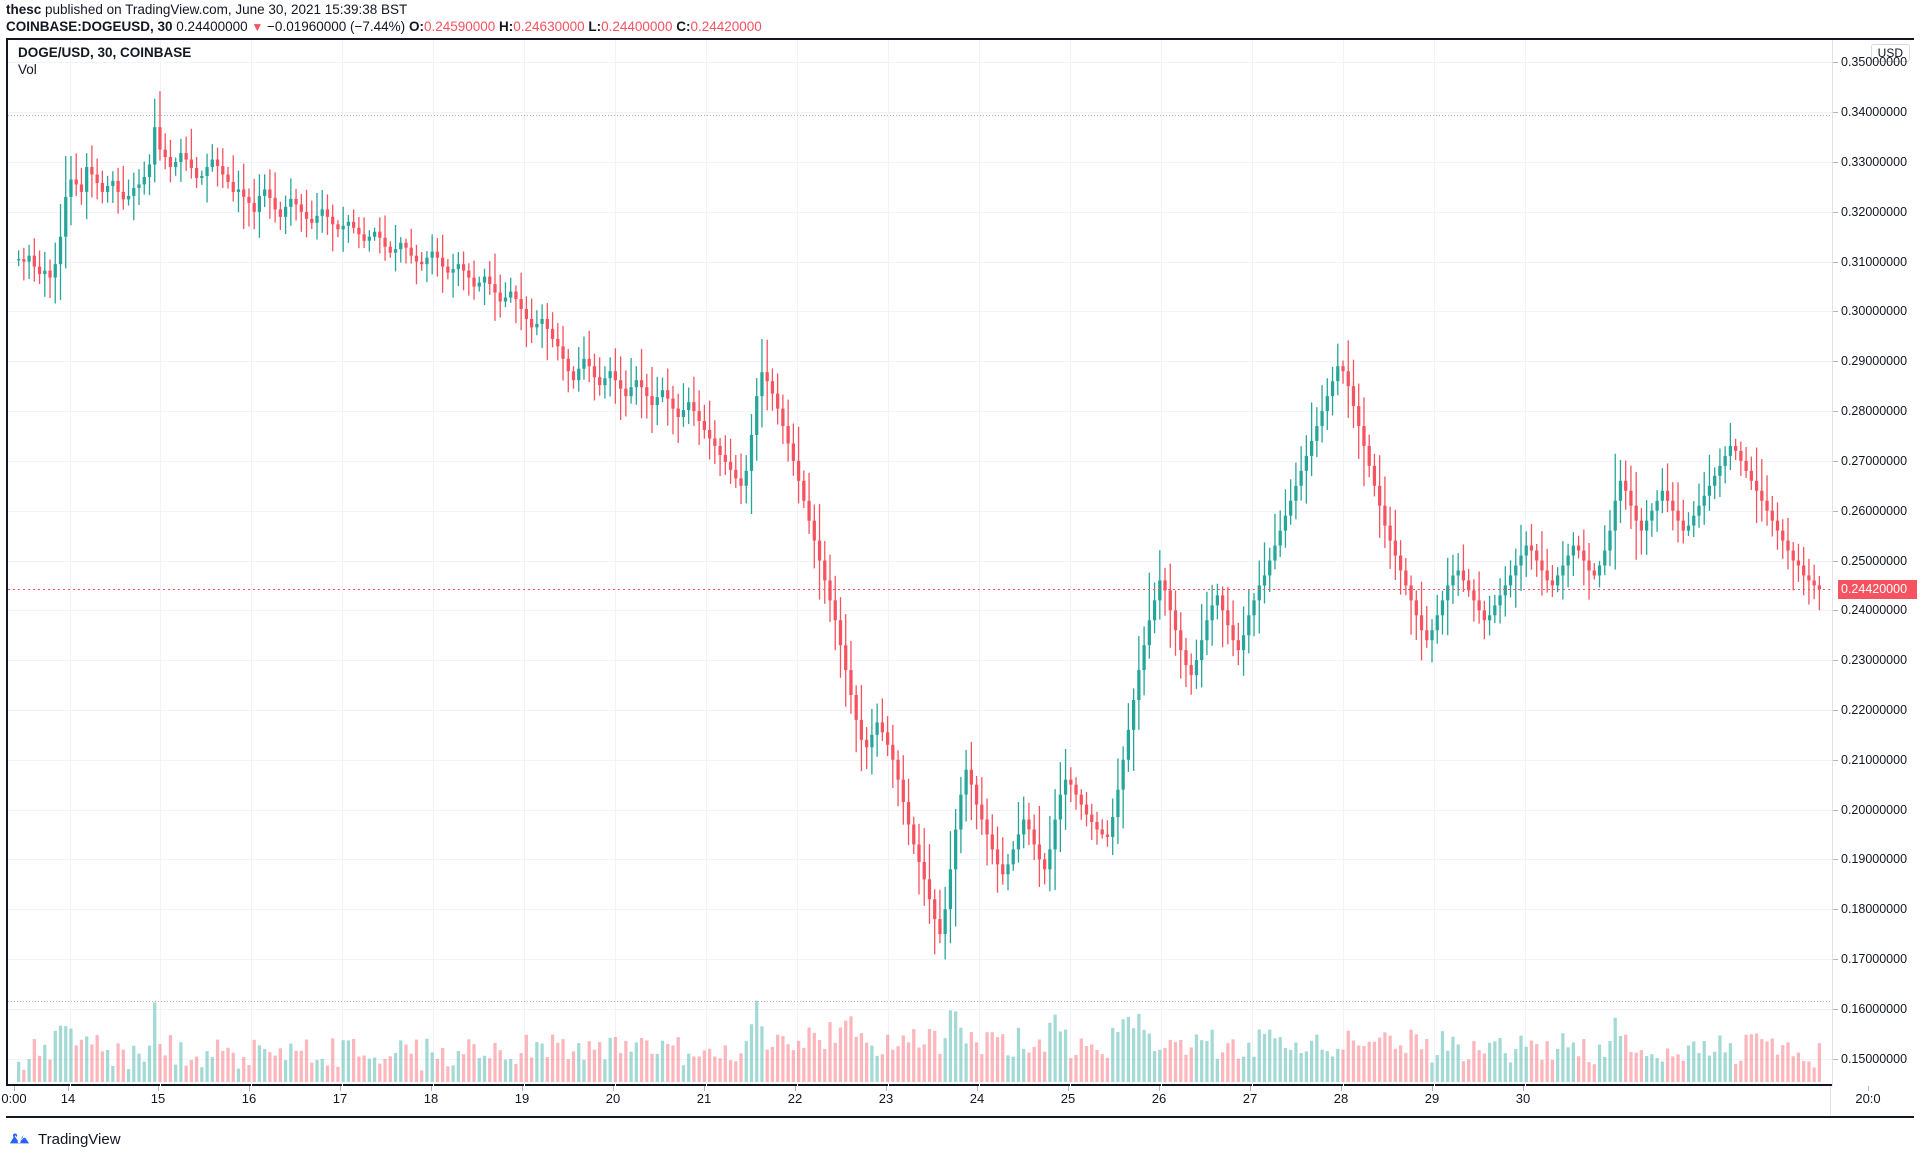 Image resolution: width=1920 pixels, height=1165 pixels. I want to click on price-tick: 0.27000000, so click(1875, 461).